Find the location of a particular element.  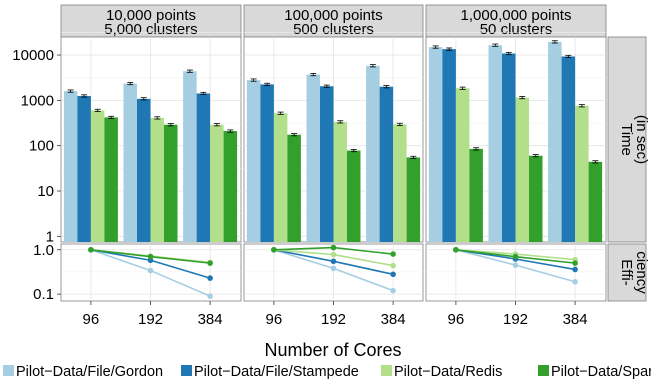

time-y-tick-label: 10000 is located at coordinates (33, 55).